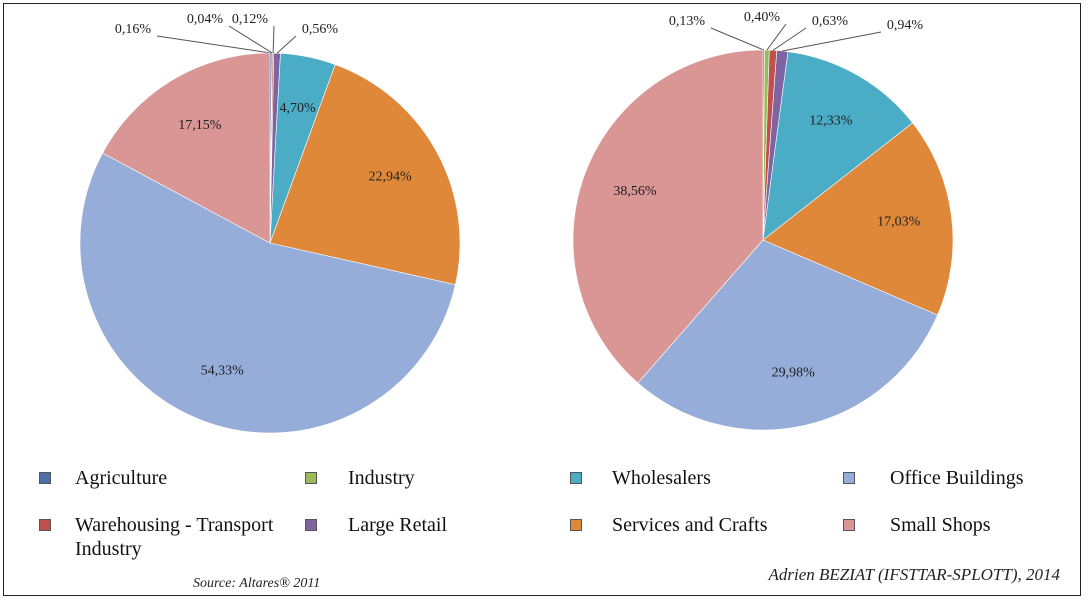  I want to click on legend-label: Wholesalers, so click(661, 478).